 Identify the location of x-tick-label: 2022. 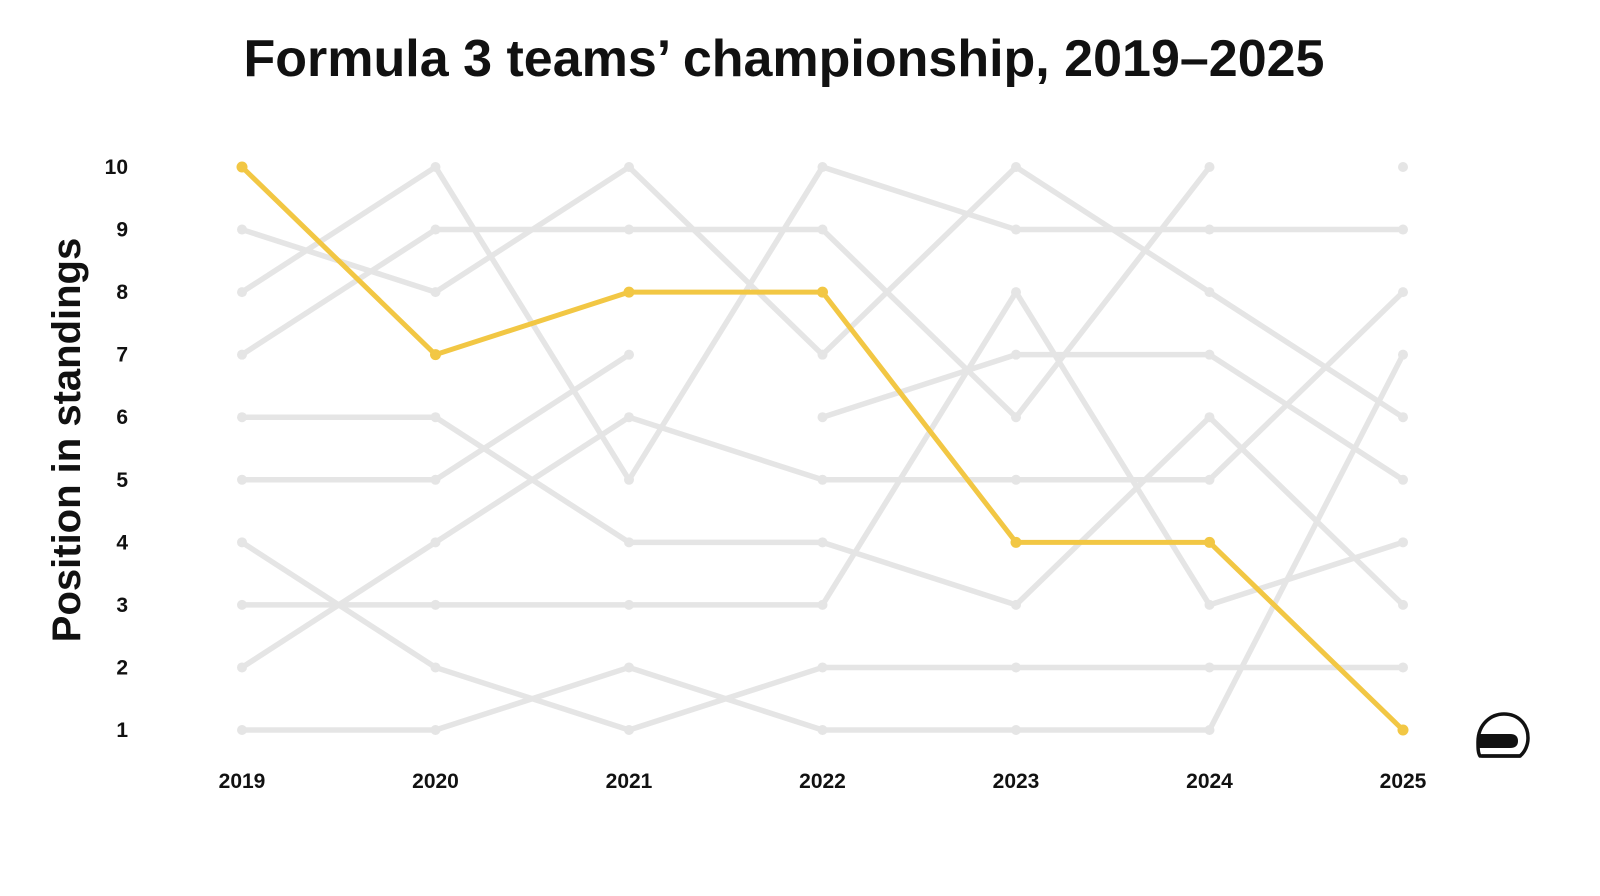
(822, 781).